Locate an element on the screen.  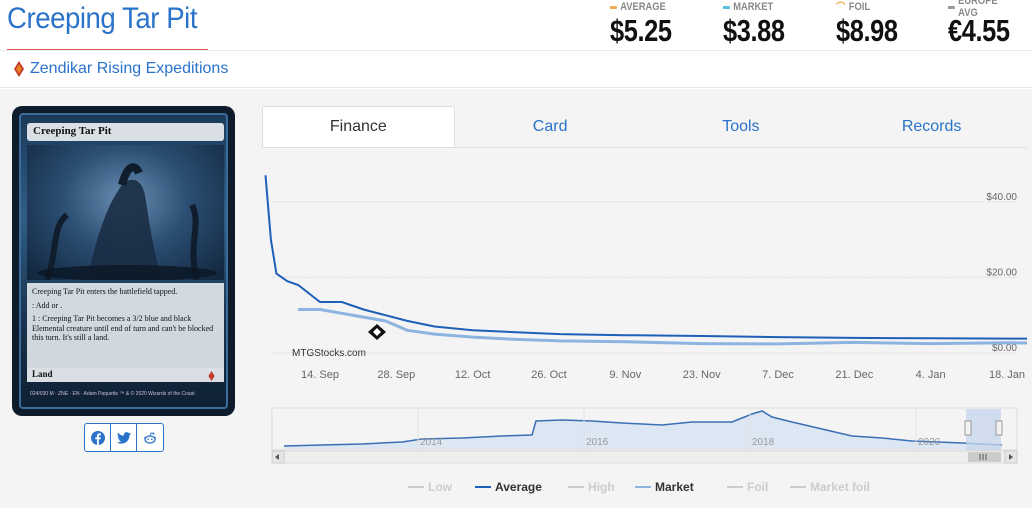
navigator-tick-label: 2014 is located at coordinates (431, 442).